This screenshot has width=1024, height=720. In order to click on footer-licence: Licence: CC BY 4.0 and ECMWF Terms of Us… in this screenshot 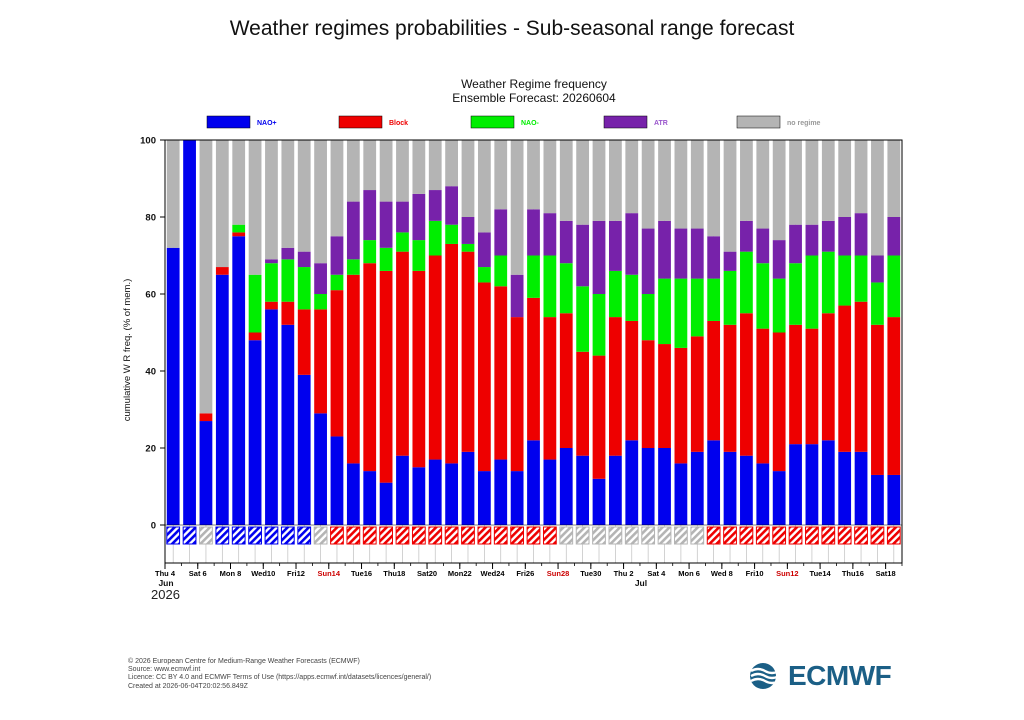, I will do `click(280, 678)`.